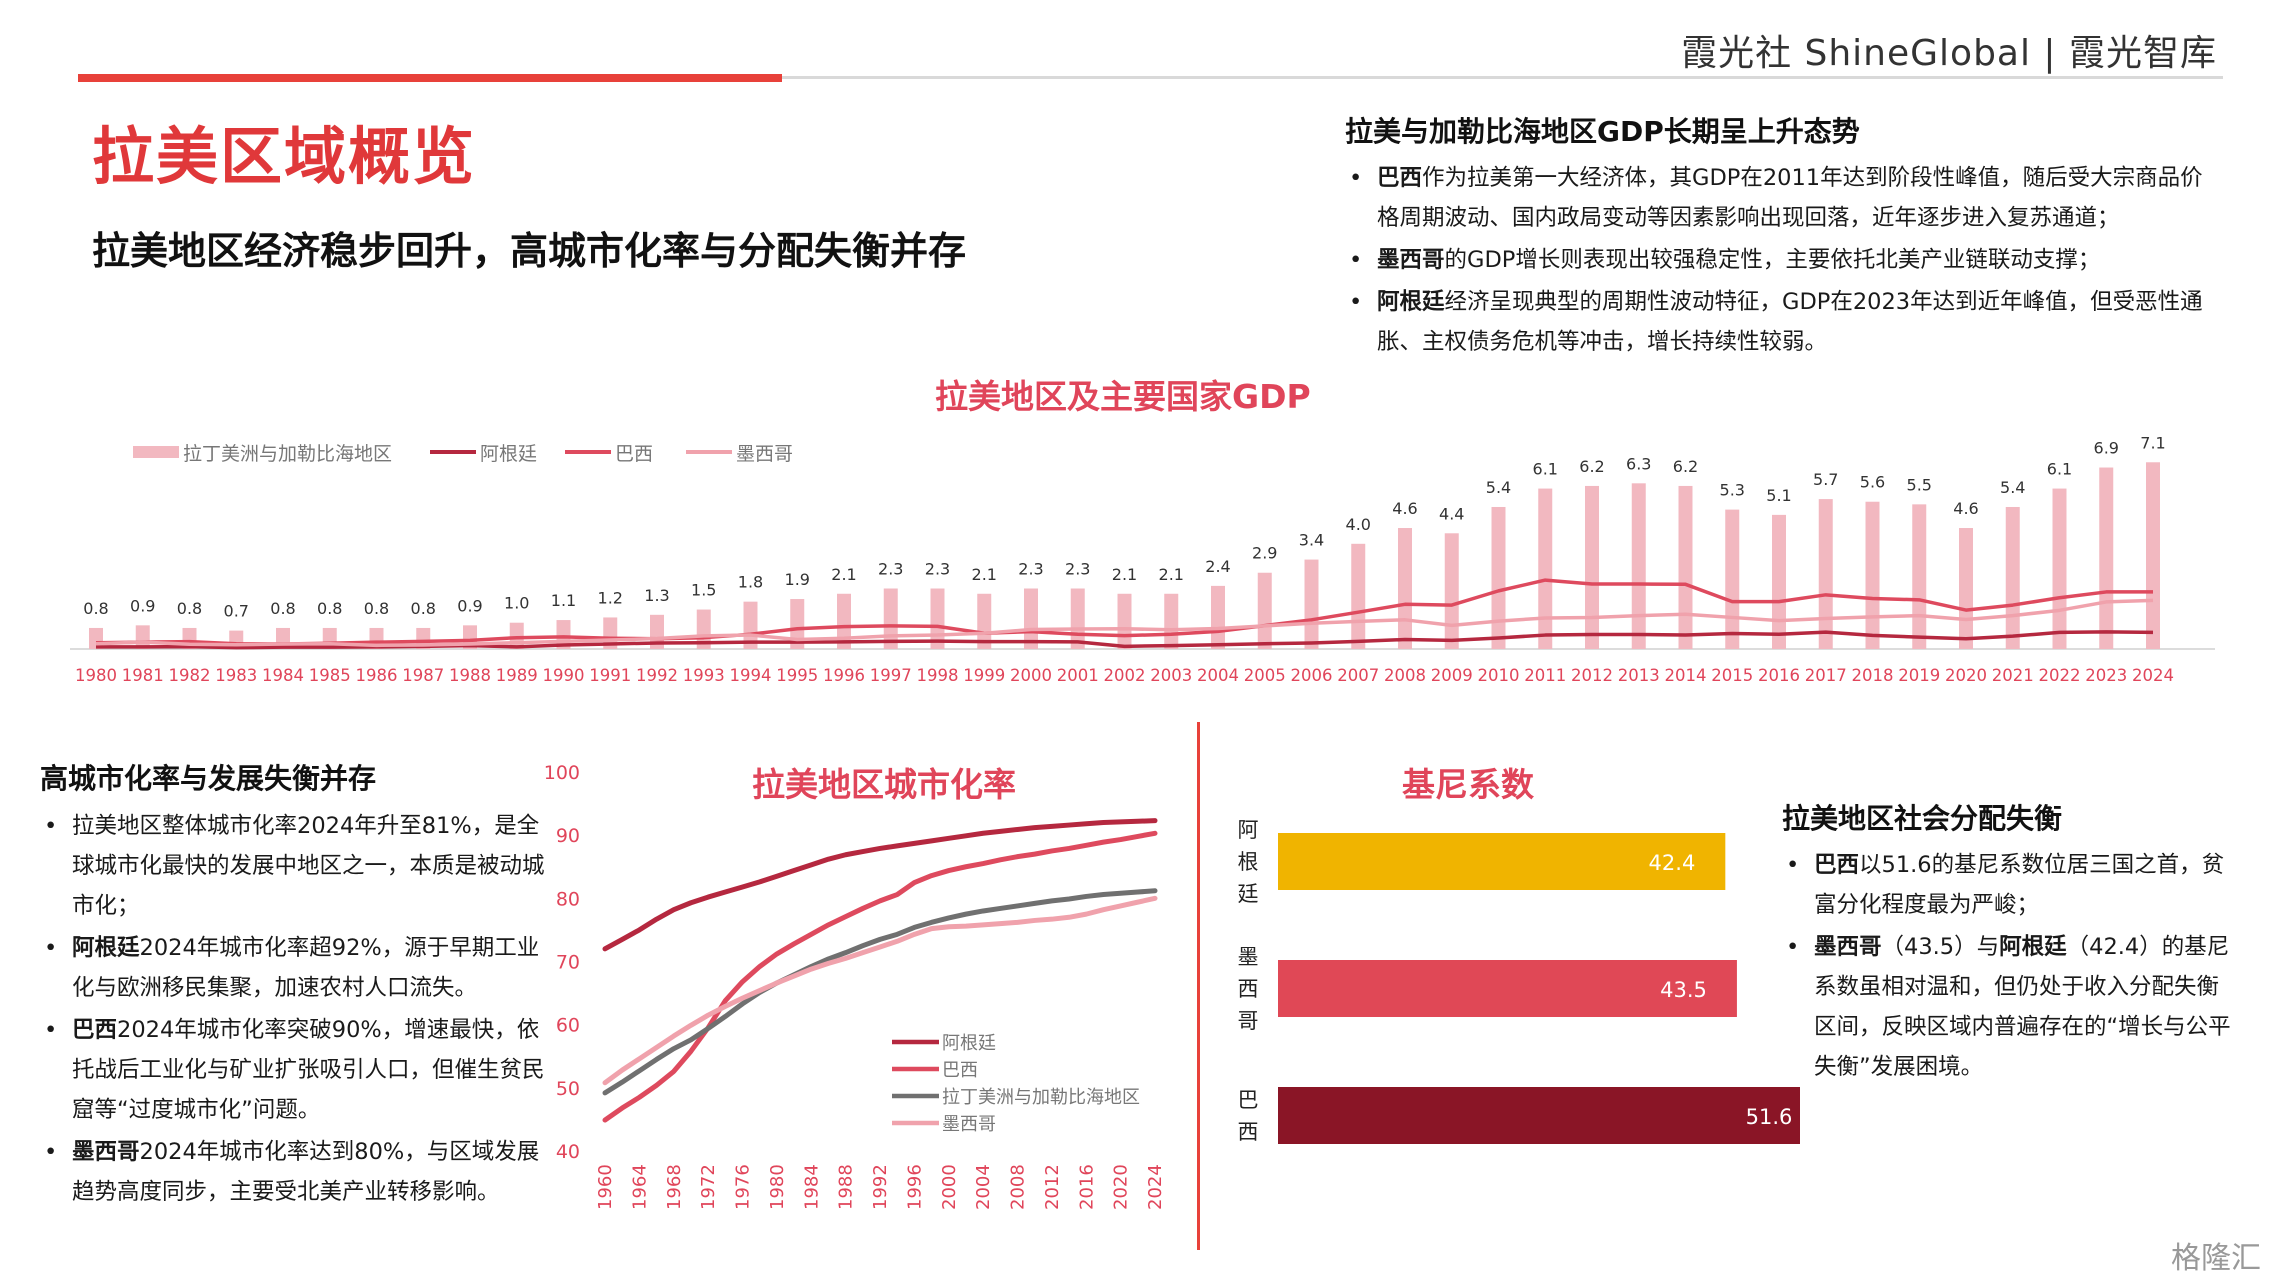  What do you see at coordinates (610, 597) in the screenshot?
I see `gdp-bar-label: 1.2` at bounding box center [610, 597].